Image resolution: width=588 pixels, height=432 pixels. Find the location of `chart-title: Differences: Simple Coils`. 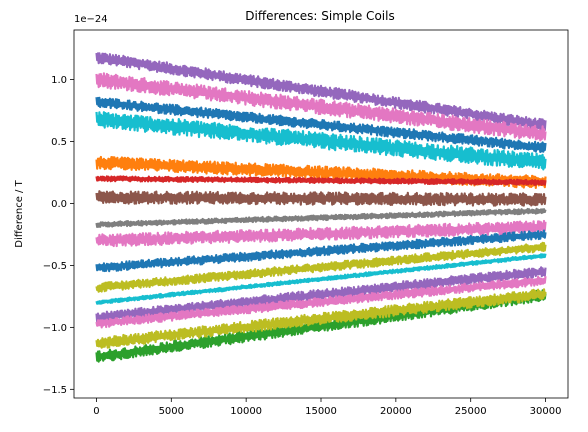

chart-title: Differences: Simple Coils is located at coordinates (319, 16).